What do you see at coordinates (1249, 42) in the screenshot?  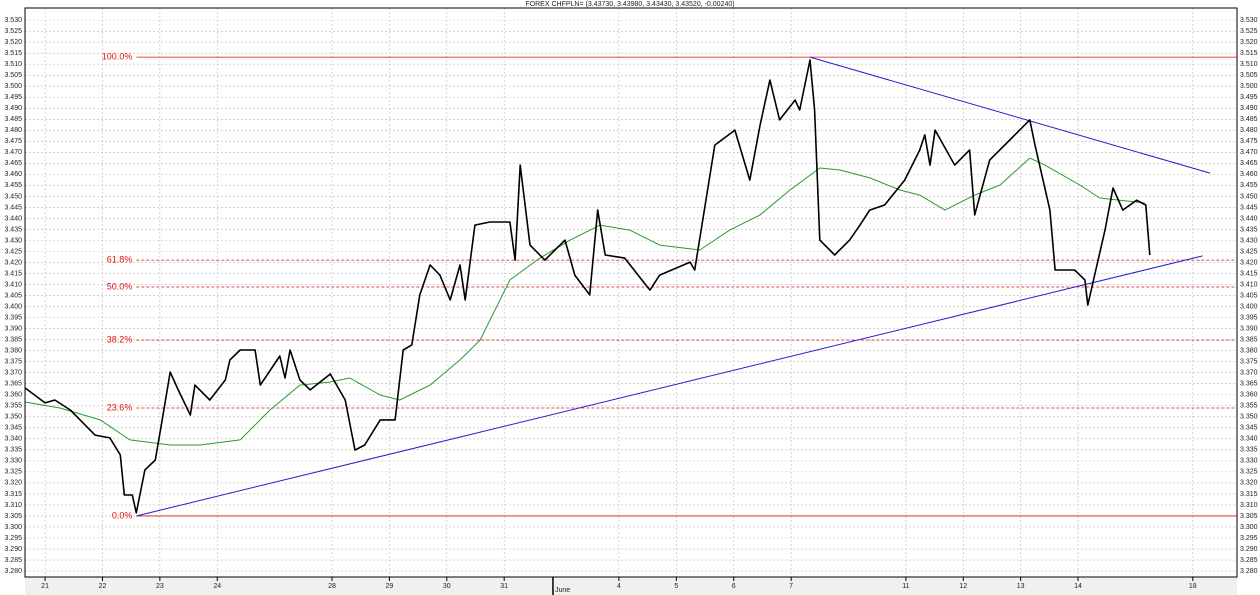 I see `y-tick-label-right: 3.520` at bounding box center [1249, 42].